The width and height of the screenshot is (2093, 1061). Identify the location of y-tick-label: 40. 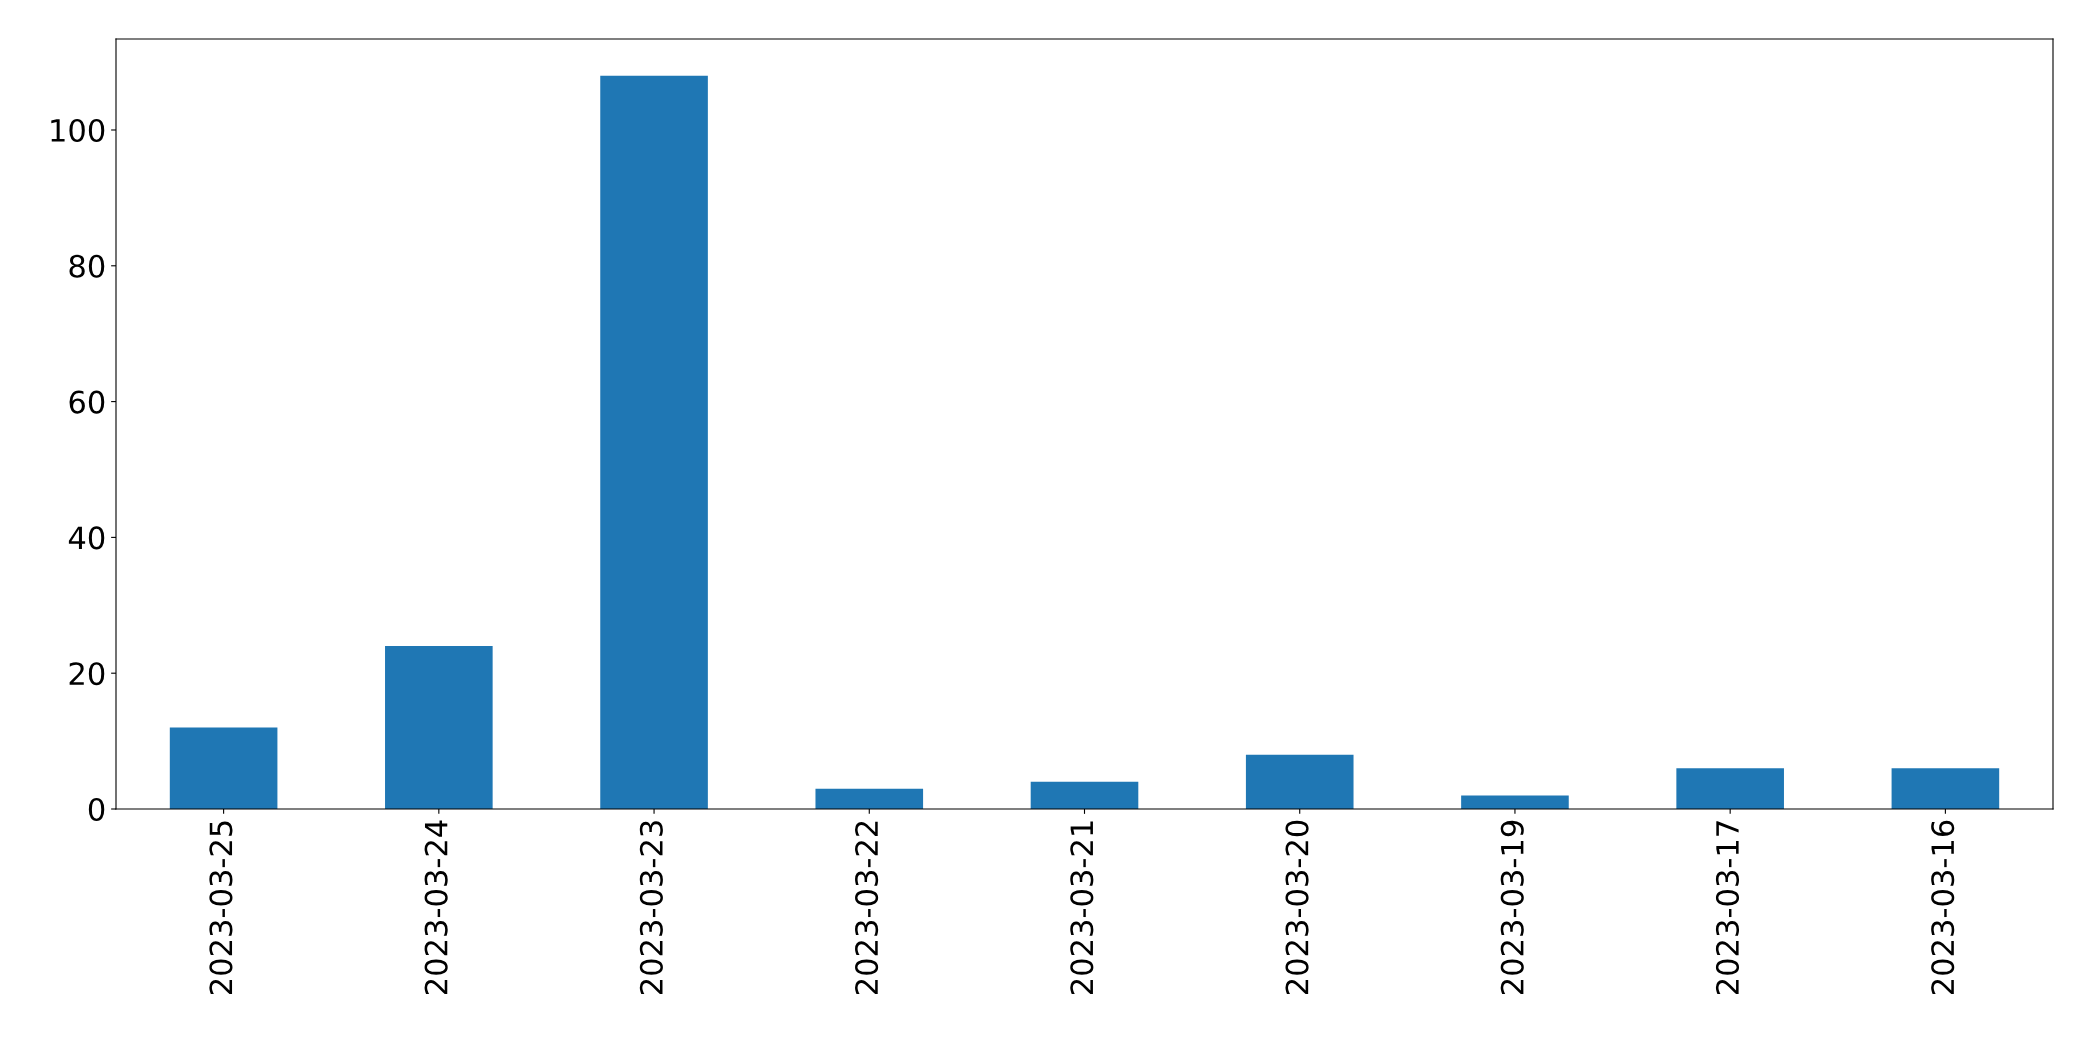
(86, 538).